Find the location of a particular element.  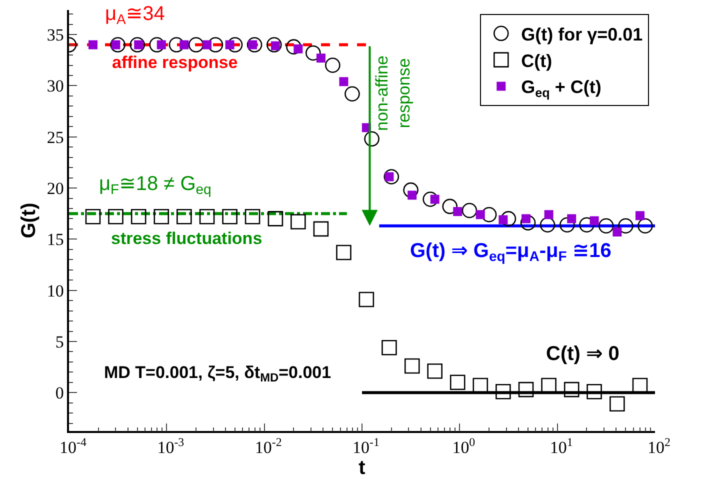

annotation: affine response is located at coordinates (175, 62).